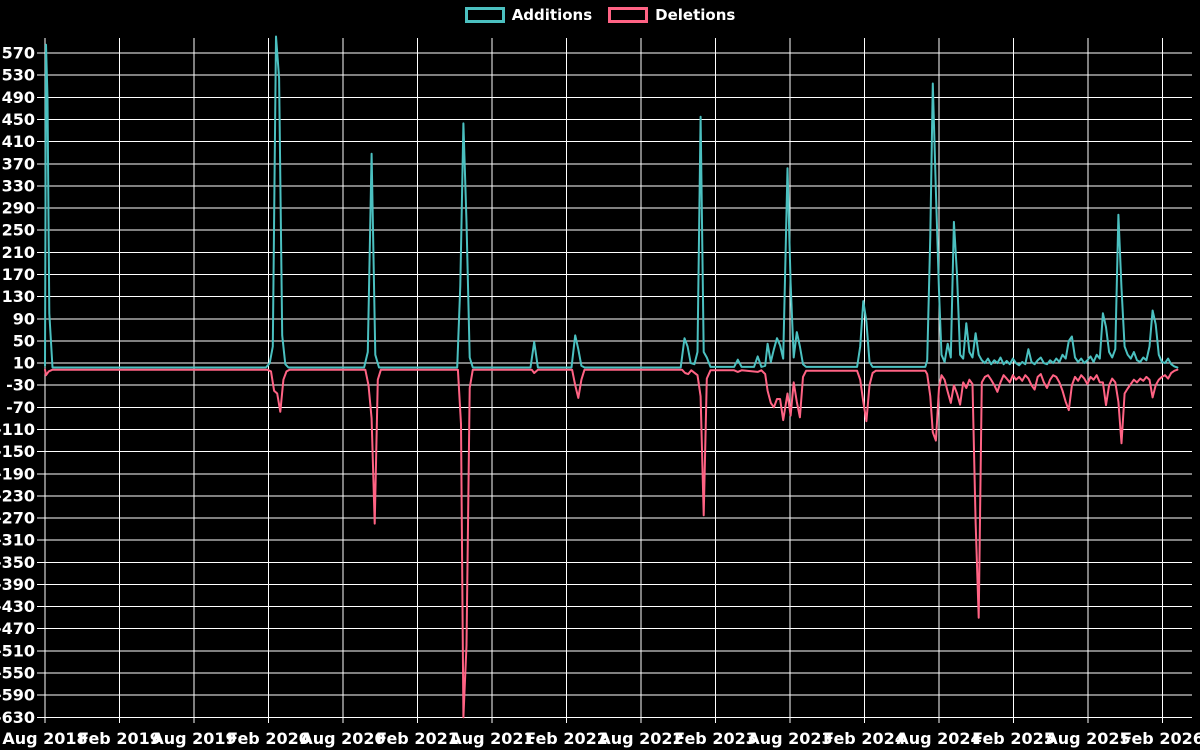 This screenshot has height=750, width=1200. What do you see at coordinates (17, 473) in the screenshot?
I see `y-tick-label: -190` at bounding box center [17, 473].